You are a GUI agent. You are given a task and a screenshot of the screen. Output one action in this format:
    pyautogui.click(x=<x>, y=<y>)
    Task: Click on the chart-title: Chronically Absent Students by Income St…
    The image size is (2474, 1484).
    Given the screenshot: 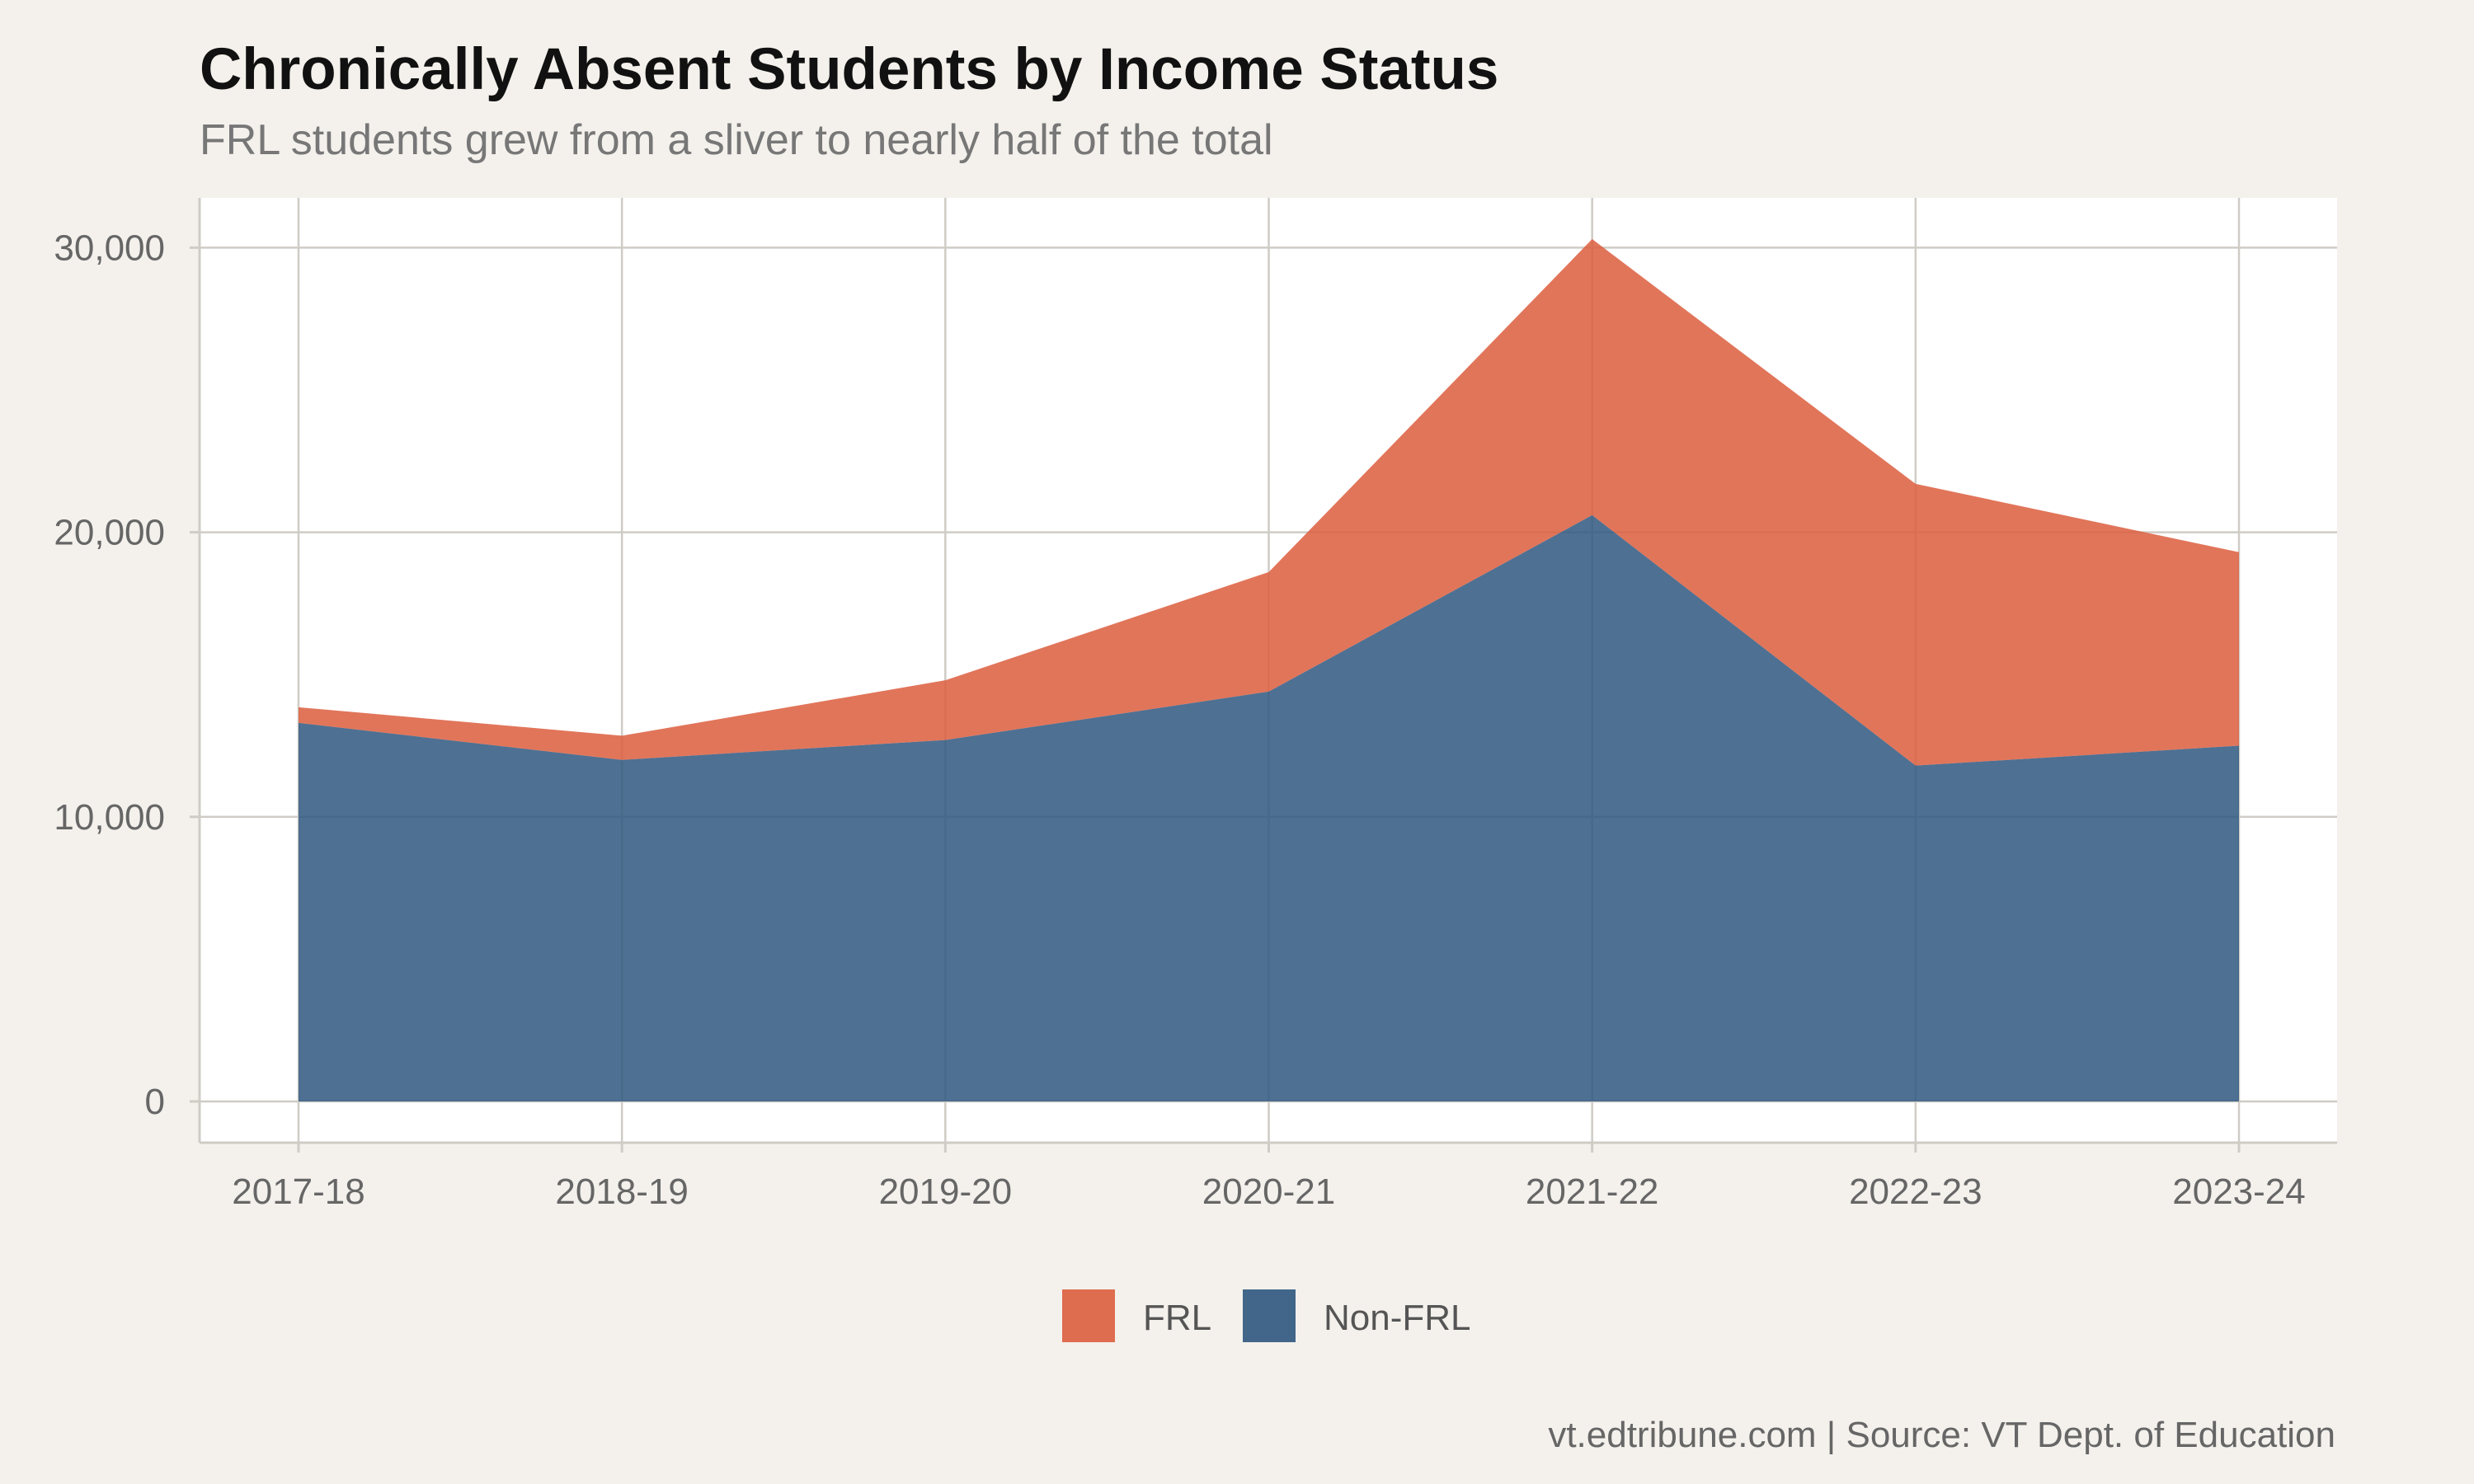 What is the action you would take?
    pyautogui.click(x=849, y=69)
    